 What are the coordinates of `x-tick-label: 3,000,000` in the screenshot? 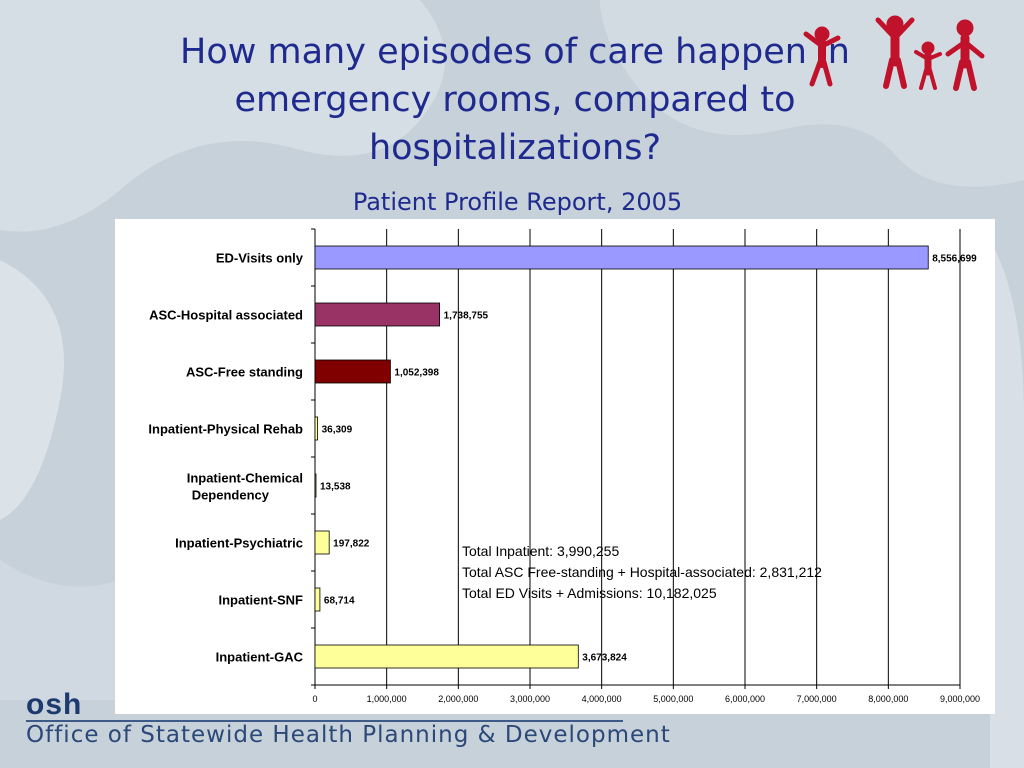 It's located at (530, 699).